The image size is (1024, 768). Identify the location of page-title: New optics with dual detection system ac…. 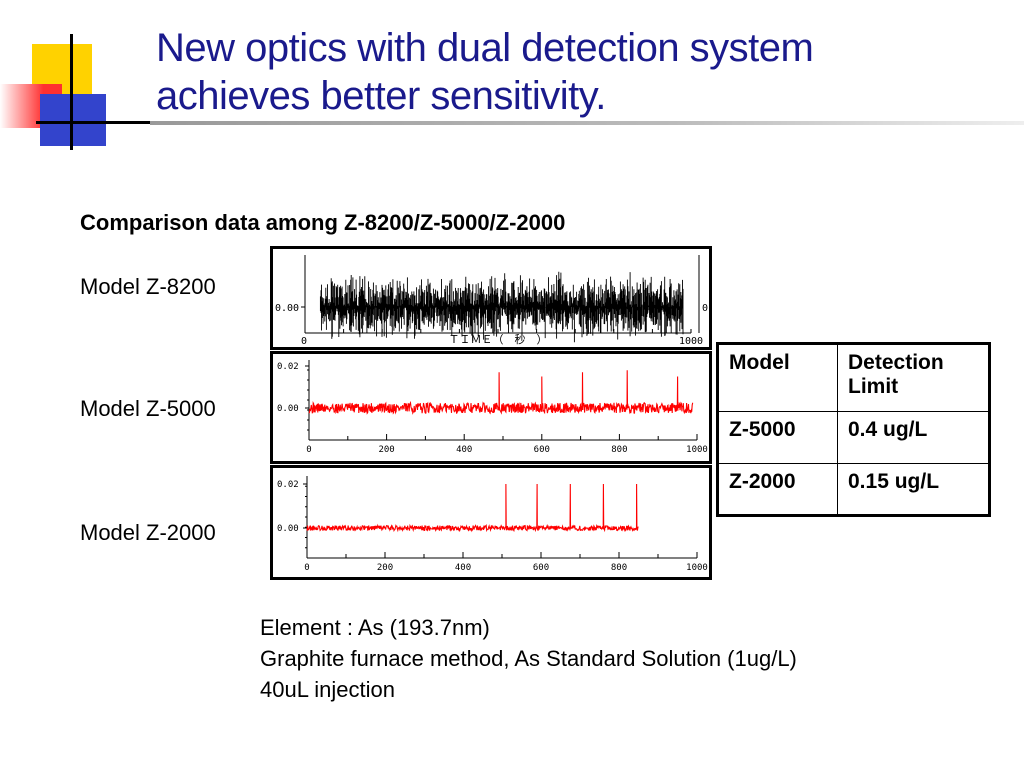
(485, 72).